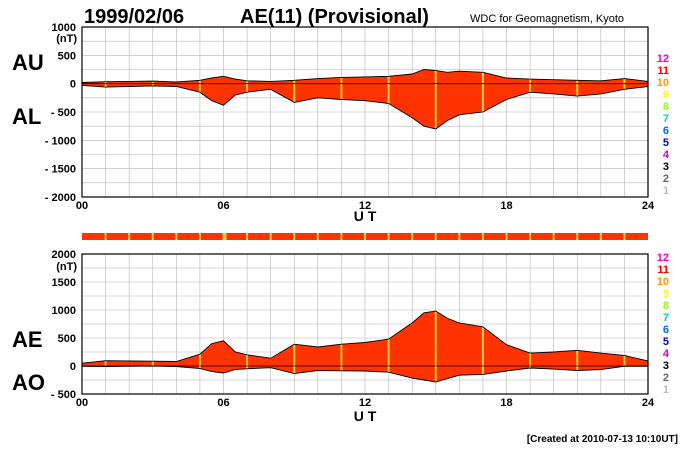 The image size is (700, 450). Describe the element at coordinates (365, 337) in the screenshot. I see `series-line-ae` at that location.